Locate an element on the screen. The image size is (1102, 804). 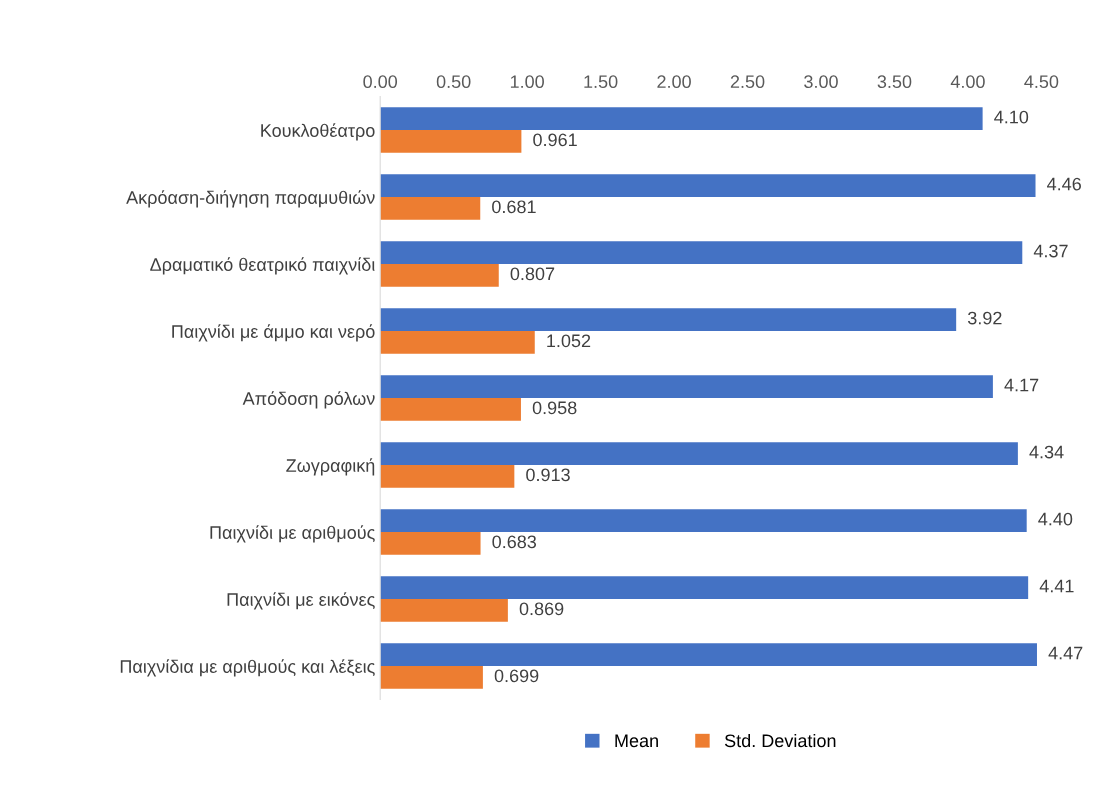
data-label: 4.40 is located at coordinates (1055, 519).